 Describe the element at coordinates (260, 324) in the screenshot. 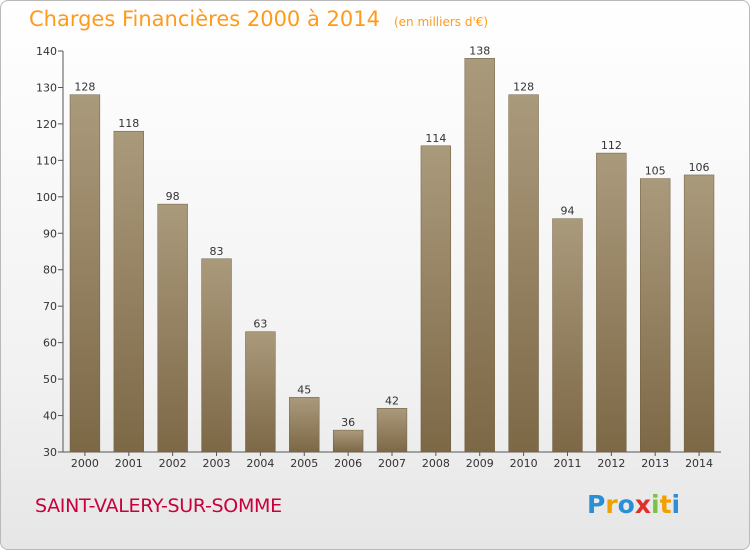

I see `data-label: 63` at that location.